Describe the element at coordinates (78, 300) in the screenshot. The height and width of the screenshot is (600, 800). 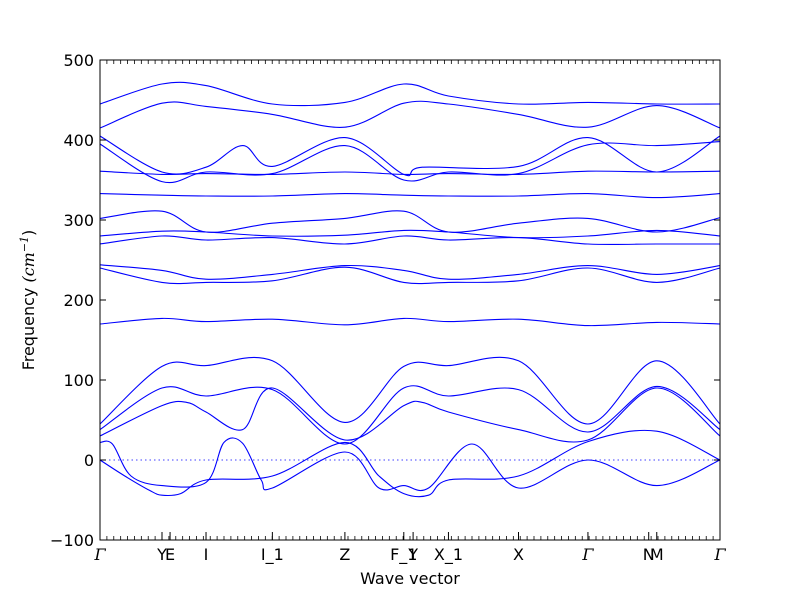
I see `y-tick-label: 200` at that location.